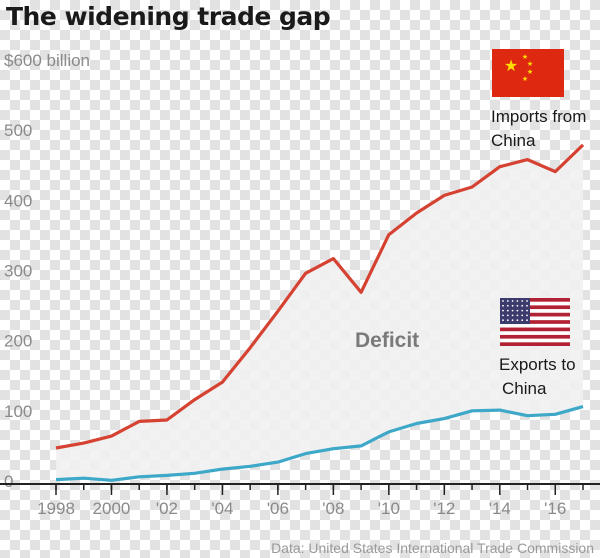  What do you see at coordinates (18, 341) in the screenshot?
I see `y-tick-label: 200` at bounding box center [18, 341].